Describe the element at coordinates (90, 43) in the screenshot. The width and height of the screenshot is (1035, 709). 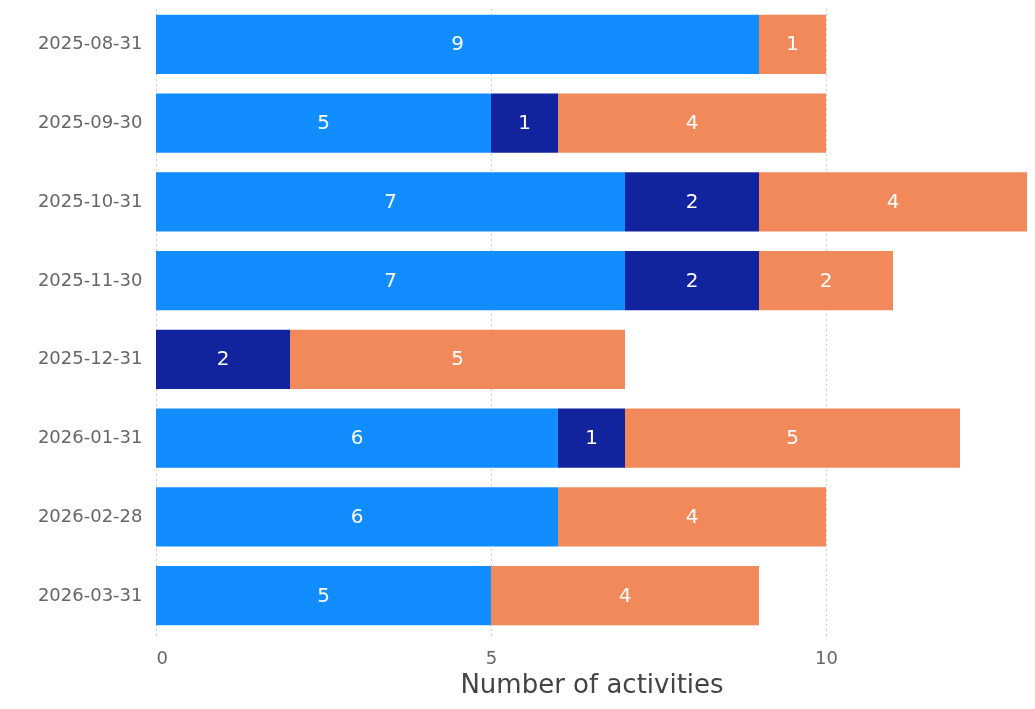
I see `y-tick-label: 2025-08-31` at that location.